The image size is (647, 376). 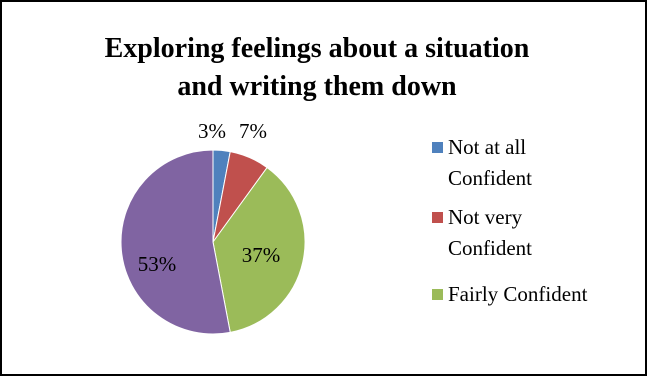 I want to click on legend-label-2-line-1: Not very, so click(x=485, y=217).